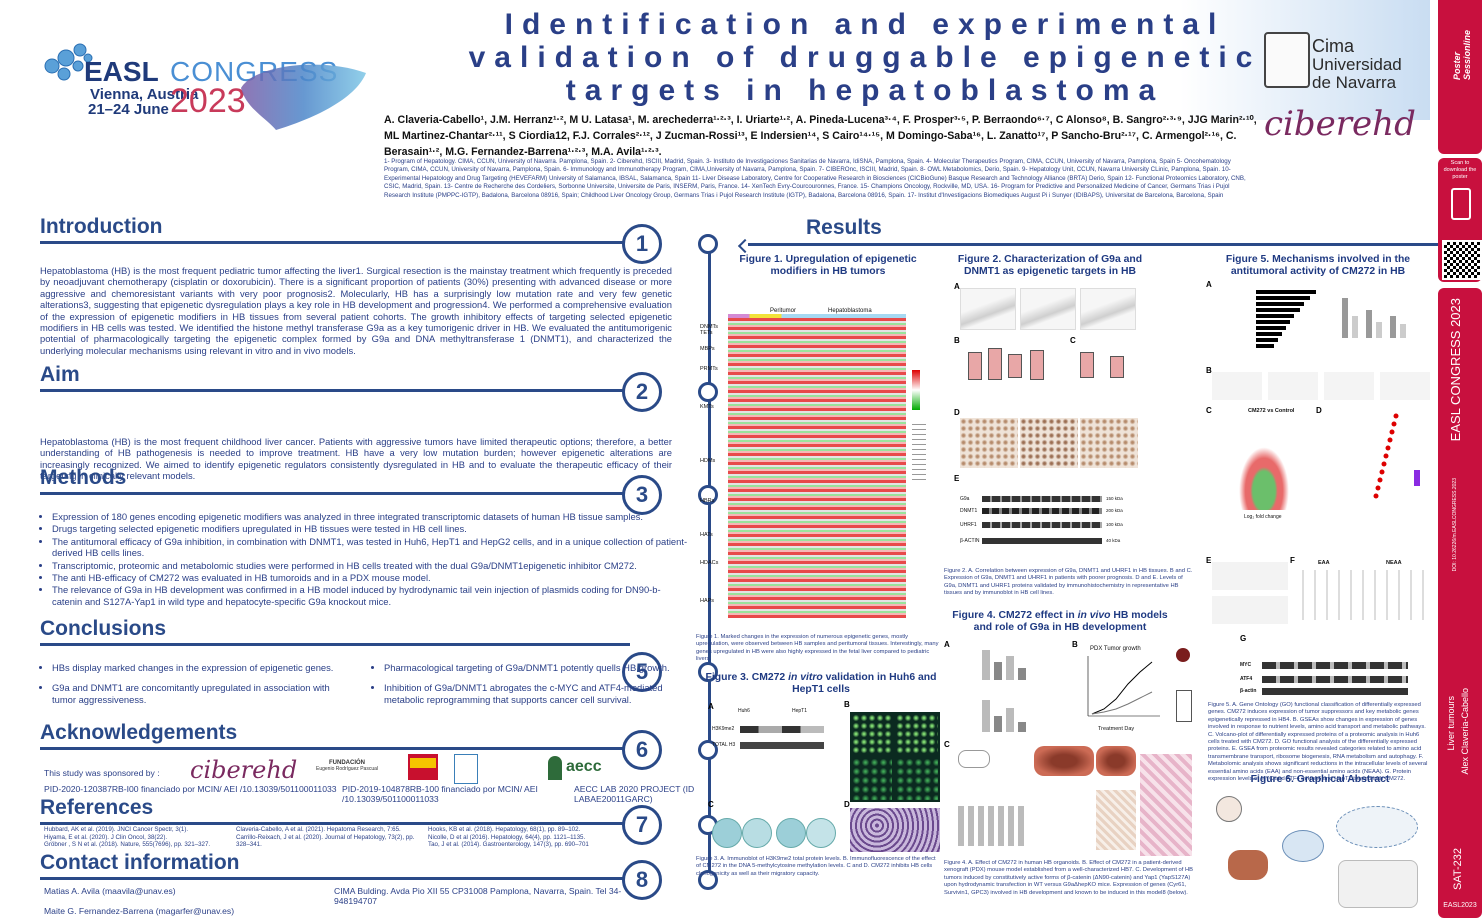 The image size is (1484, 921). Describe the element at coordinates (1460, 170) in the screenshot. I see `scan-label: Scan to download the poster` at that location.